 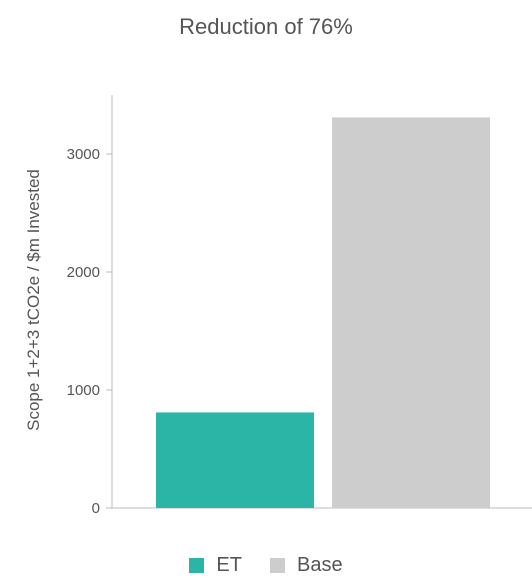 I want to click on legend-item-base: Base, so click(x=306, y=565).